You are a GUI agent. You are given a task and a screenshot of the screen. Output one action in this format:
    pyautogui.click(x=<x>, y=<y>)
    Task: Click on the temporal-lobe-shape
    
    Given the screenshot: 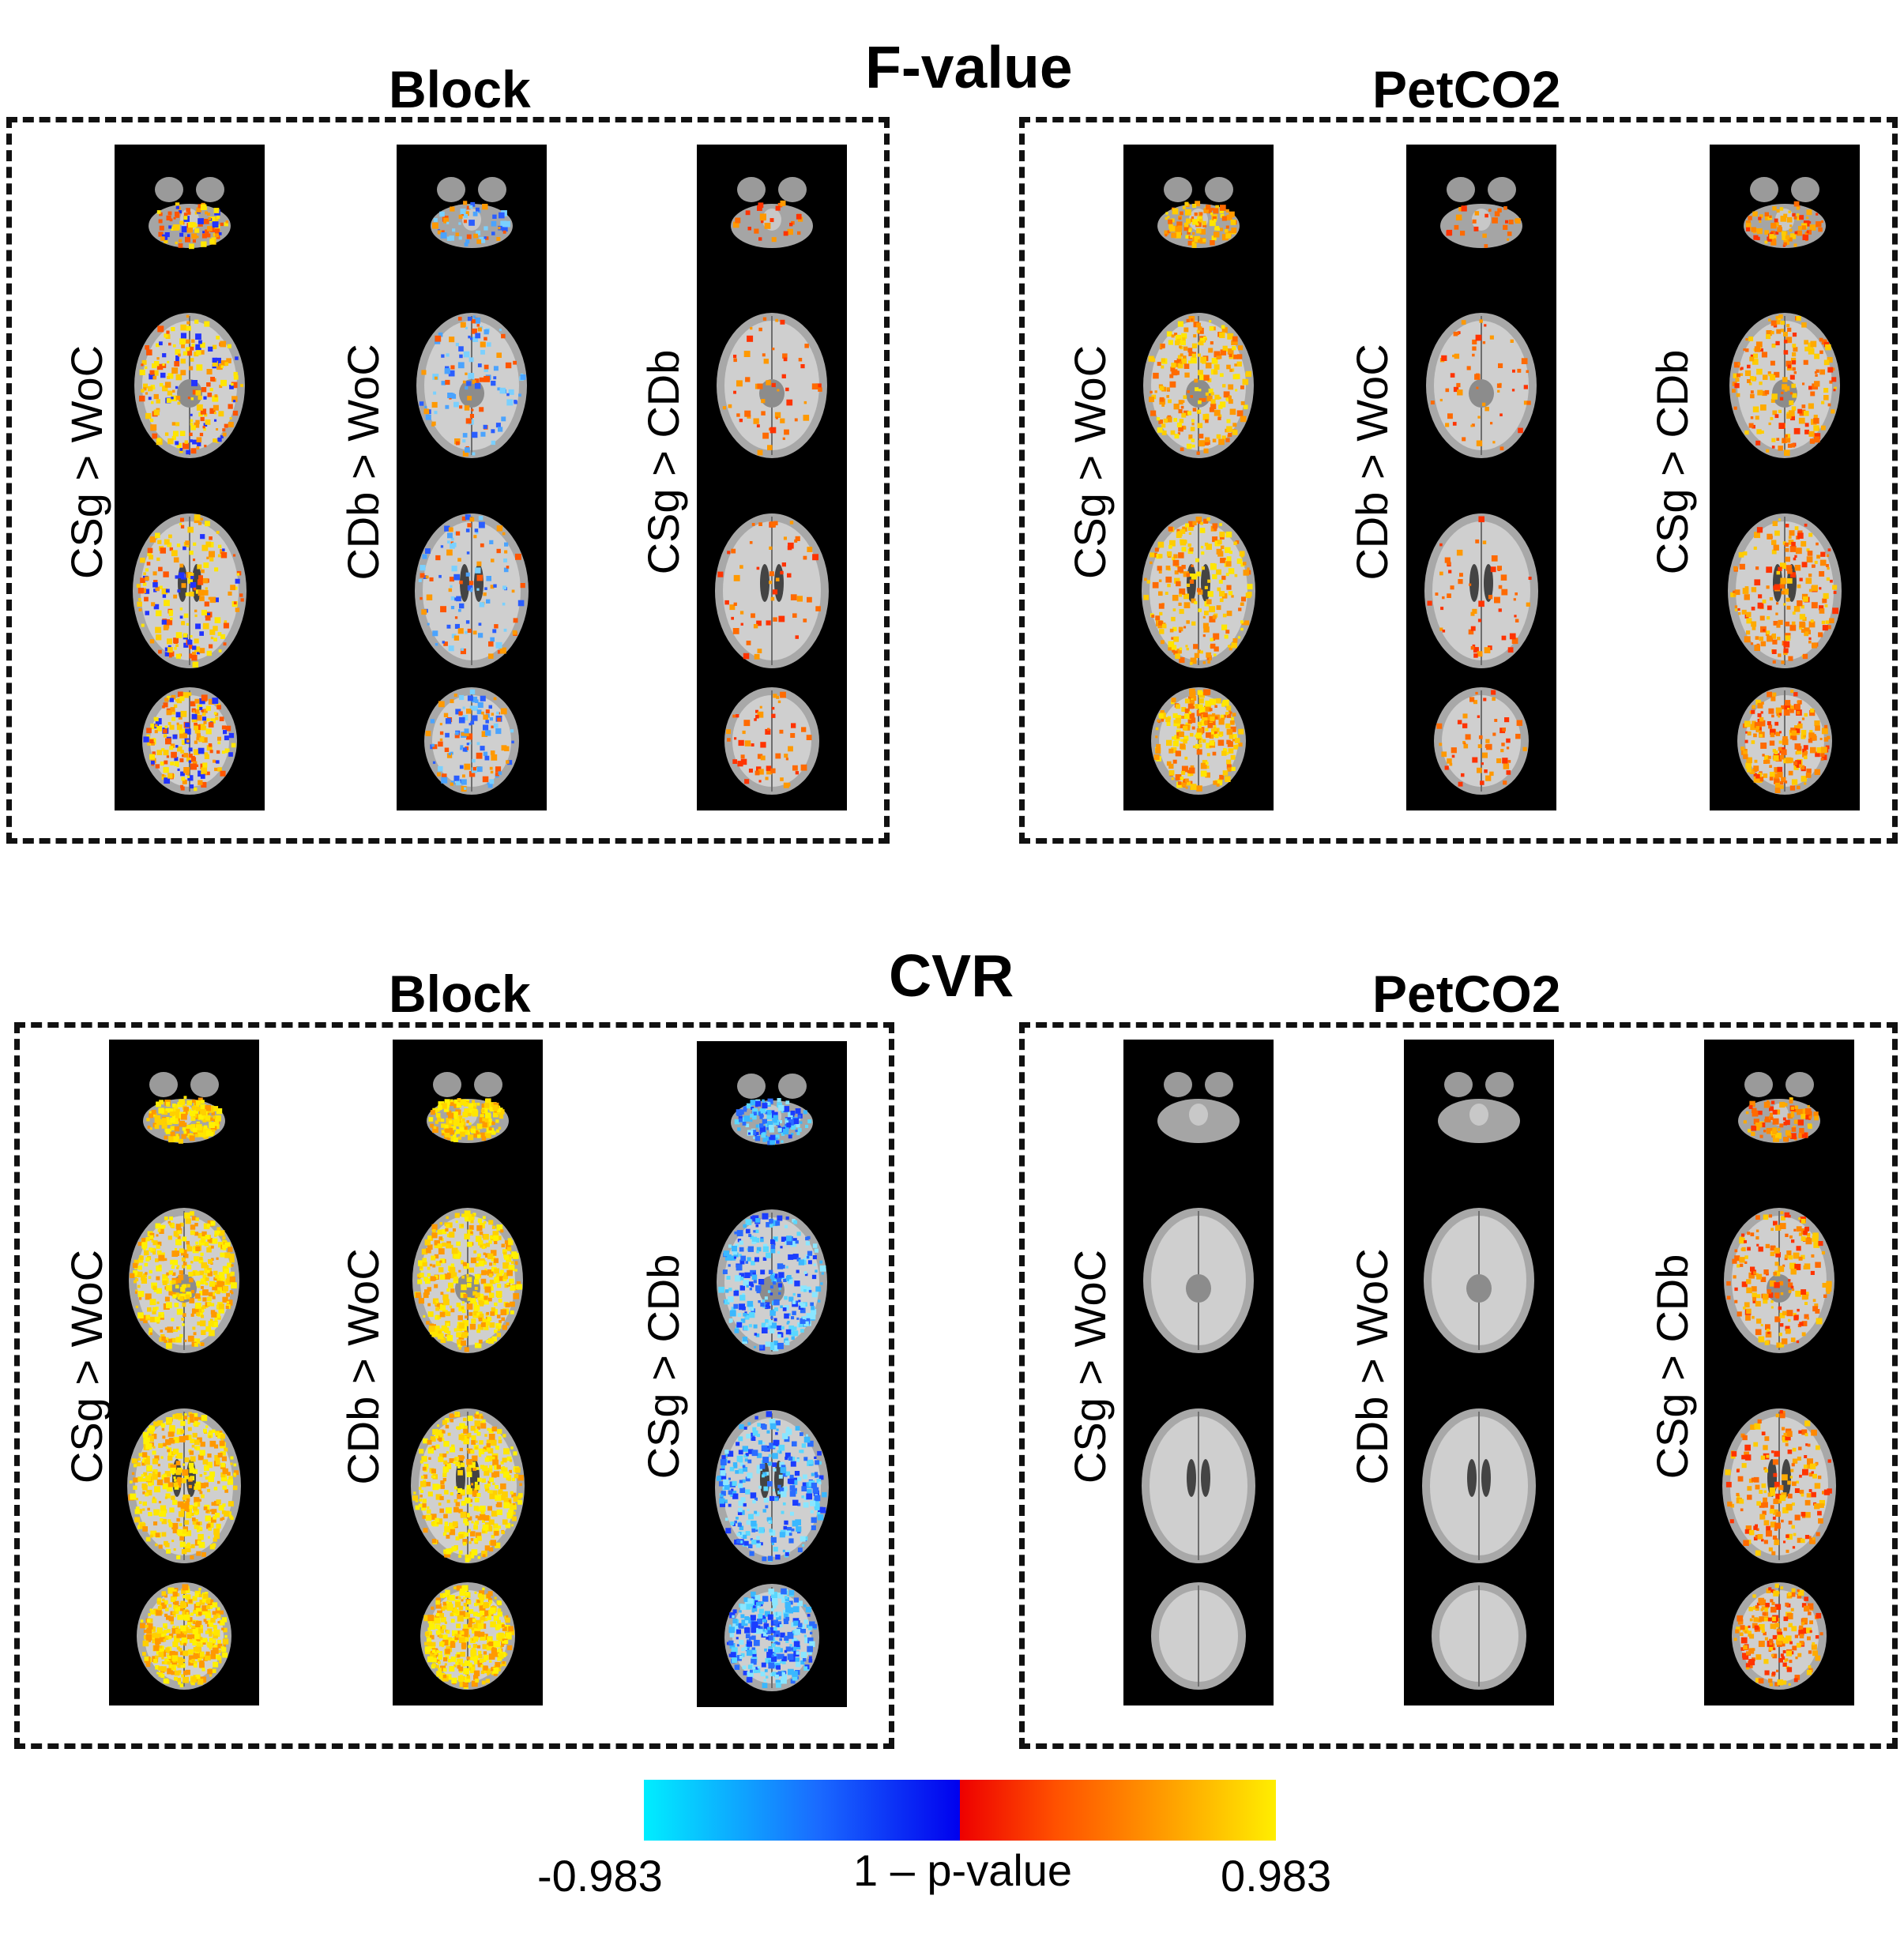 What is the action you would take?
    pyautogui.click(x=1502, y=189)
    